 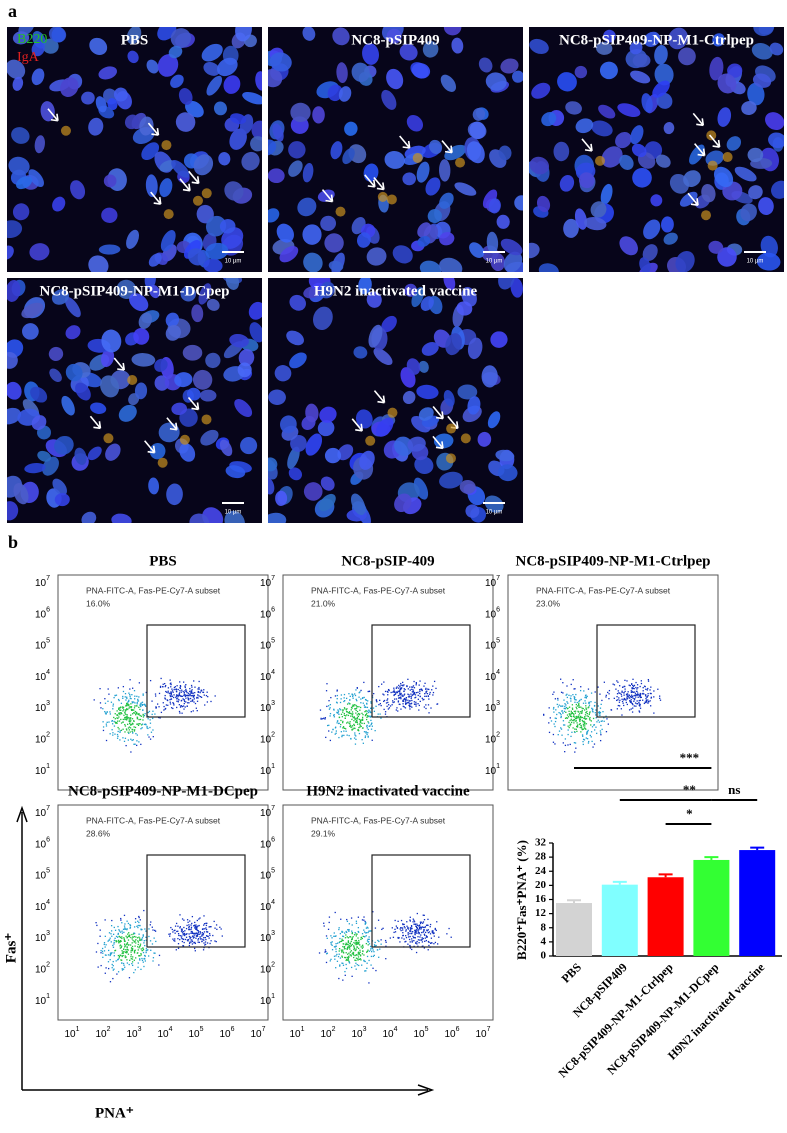 What do you see at coordinates (492, 676) in the screenshot?
I see `tick-label: 10⁴` at bounding box center [492, 676].